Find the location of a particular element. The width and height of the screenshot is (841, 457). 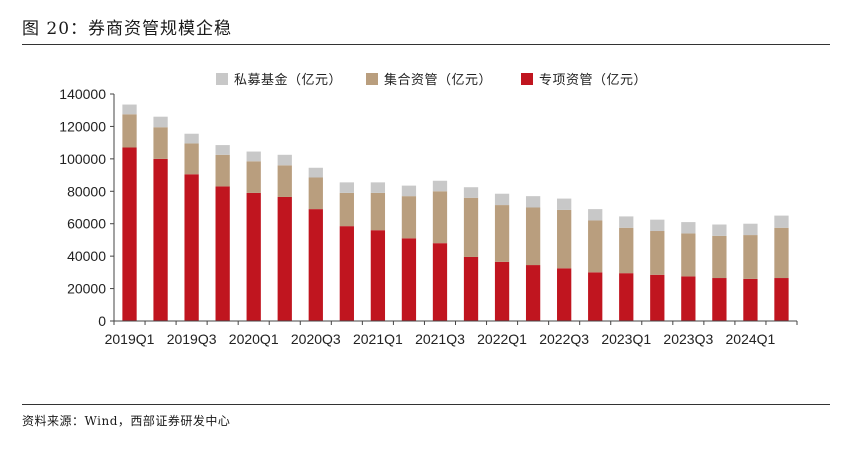

x-tick-label: 2023Q3 is located at coordinates (688, 339).